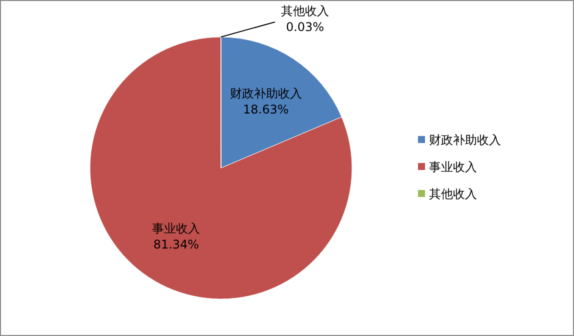 Image resolution: width=574 pixels, height=336 pixels. Describe the element at coordinates (453, 194) in the screenshot. I see `legend-label: 其他收入` at that location.